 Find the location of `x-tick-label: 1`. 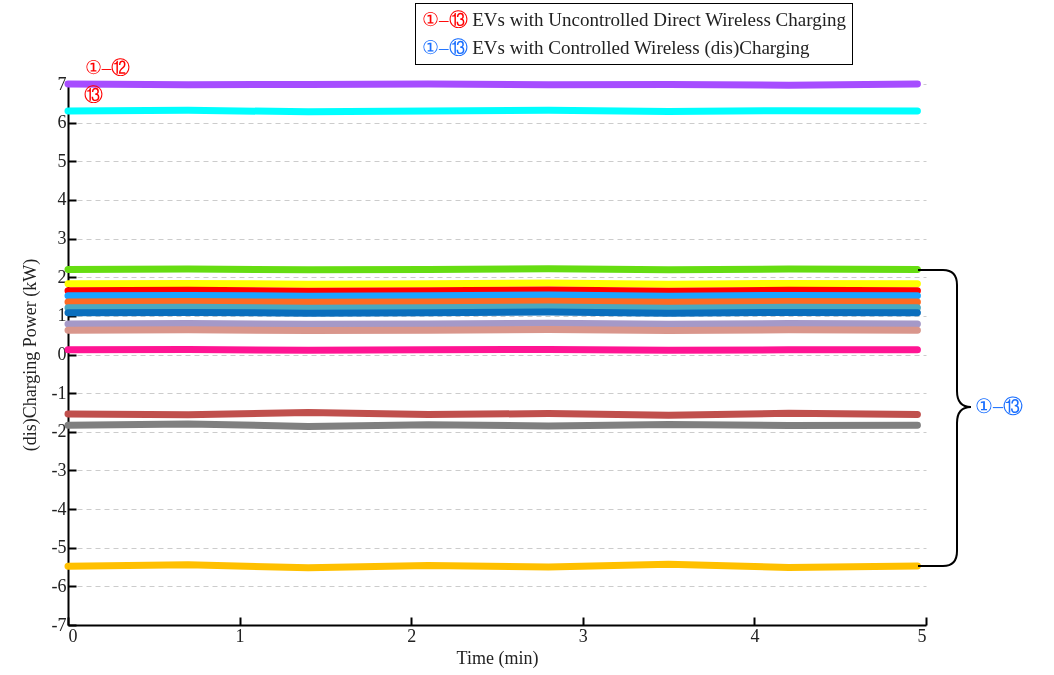

x-tick-label: 1 is located at coordinates (240, 635).